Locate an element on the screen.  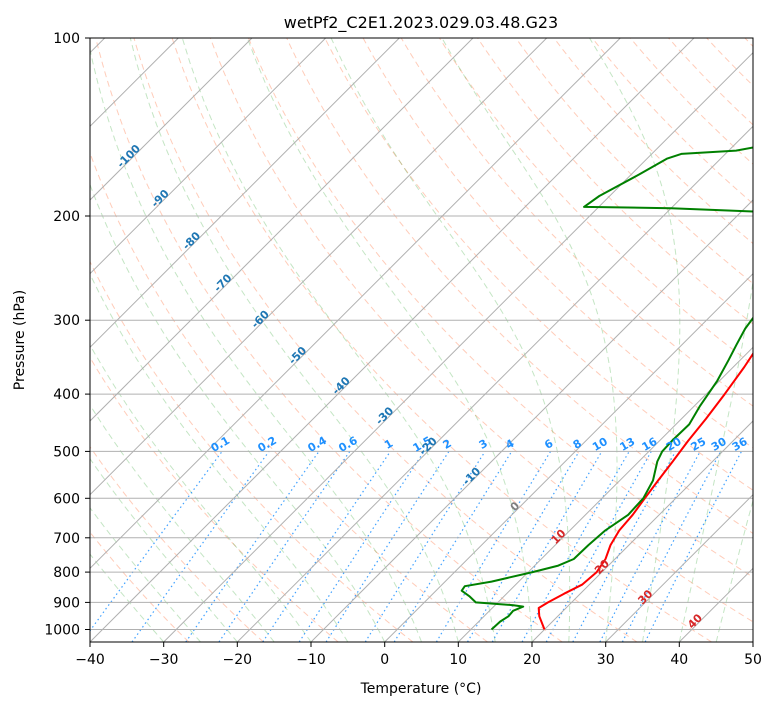
y-tick-label: 1000 is located at coordinates (62, 631).